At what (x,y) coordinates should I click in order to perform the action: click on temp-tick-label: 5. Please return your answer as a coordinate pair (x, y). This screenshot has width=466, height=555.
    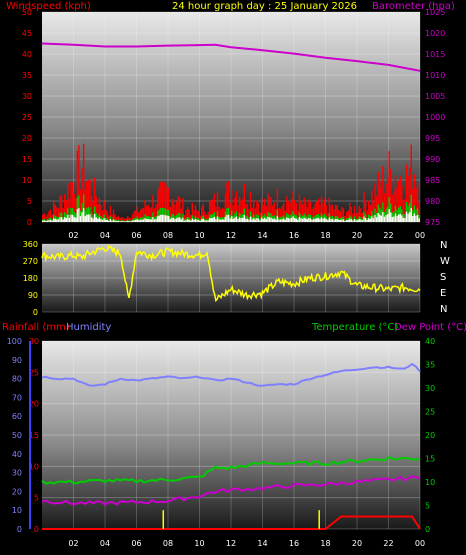
    Looking at the image, I should click on (427, 506).